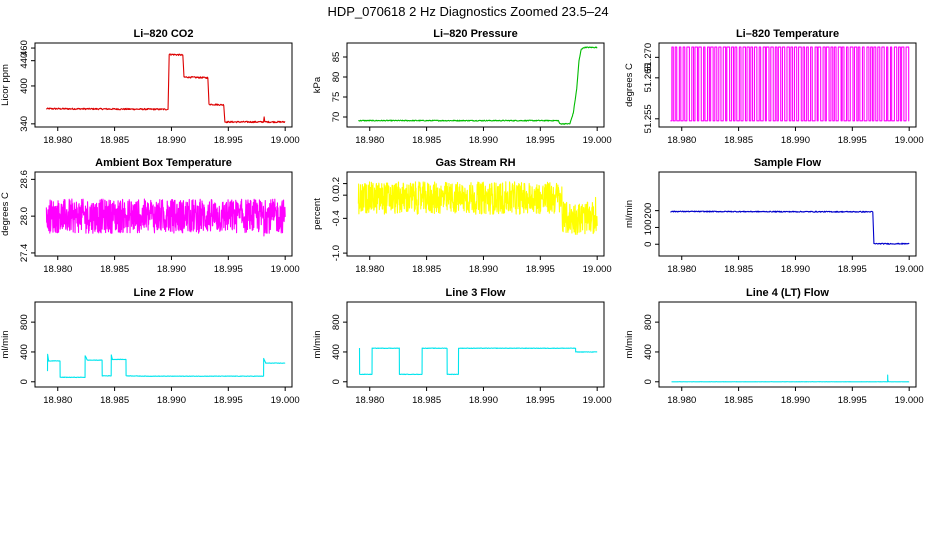  I want to click on y-axis-label: percent, so click(317, 214).